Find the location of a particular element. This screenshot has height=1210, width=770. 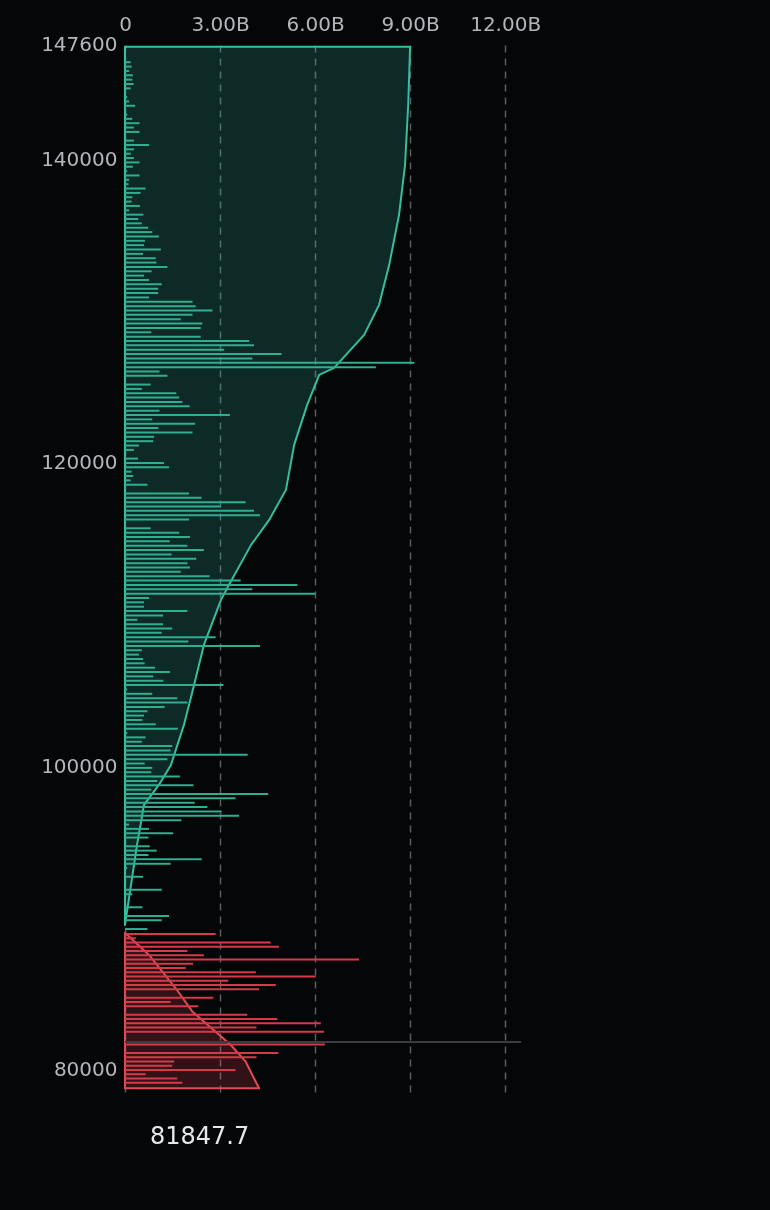

x-tick-label: 6.00B is located at coordinates (315, 23).